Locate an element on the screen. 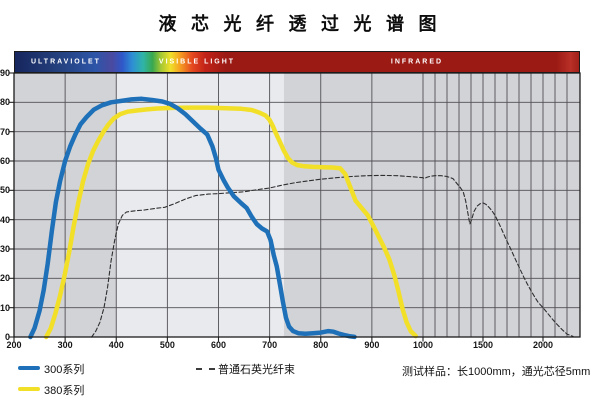 The width and height of the screenshot is (600, 410). band-label-ultraviolet: ULTRAVIOLET is located at coordinates (66, 62).